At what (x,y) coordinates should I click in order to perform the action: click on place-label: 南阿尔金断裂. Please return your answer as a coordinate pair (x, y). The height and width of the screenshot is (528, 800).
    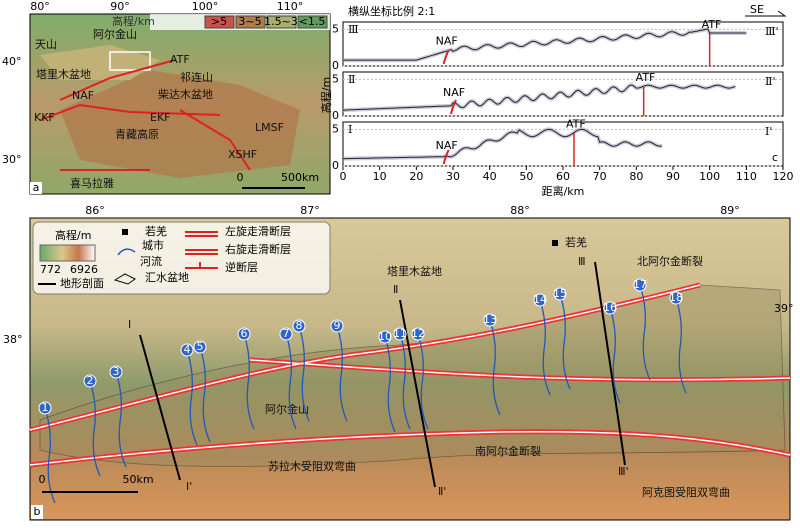
    Looking at the image, I should click on (508, 451).